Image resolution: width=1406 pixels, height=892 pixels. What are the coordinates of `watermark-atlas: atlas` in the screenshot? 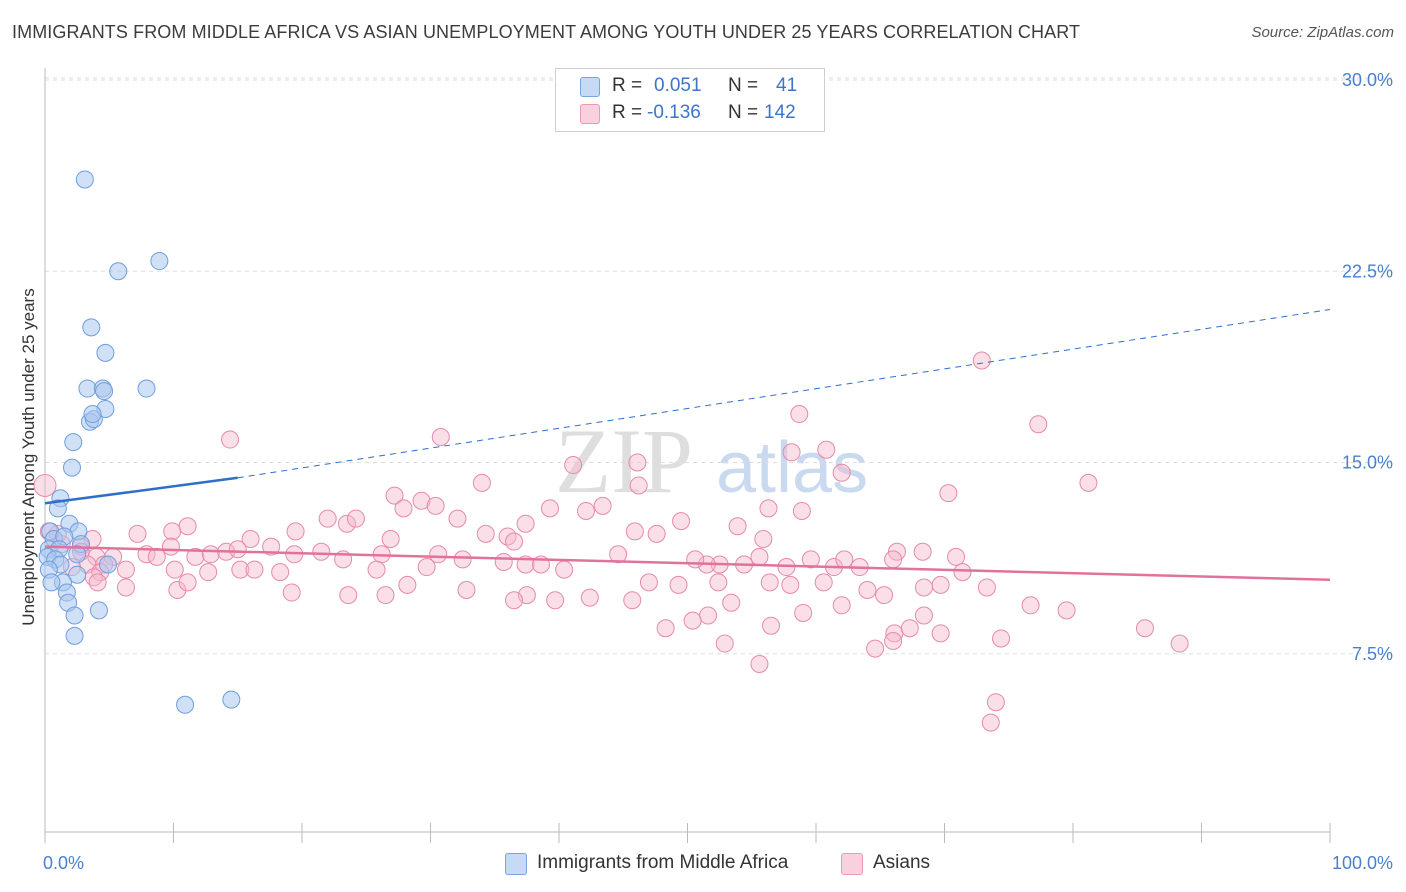 It's located at (792, 468).